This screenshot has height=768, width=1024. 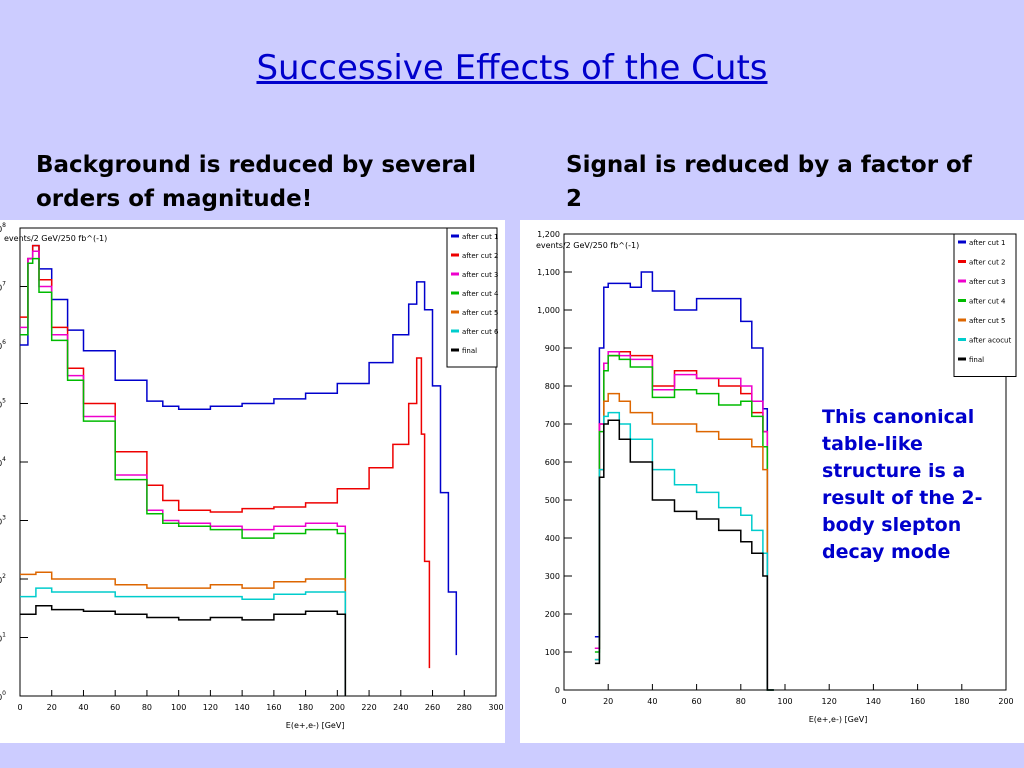 What do you see at coordinates (990, 341) in the screenshot?
I see `legend-label: after acocut` at bounding box center [990, 341].